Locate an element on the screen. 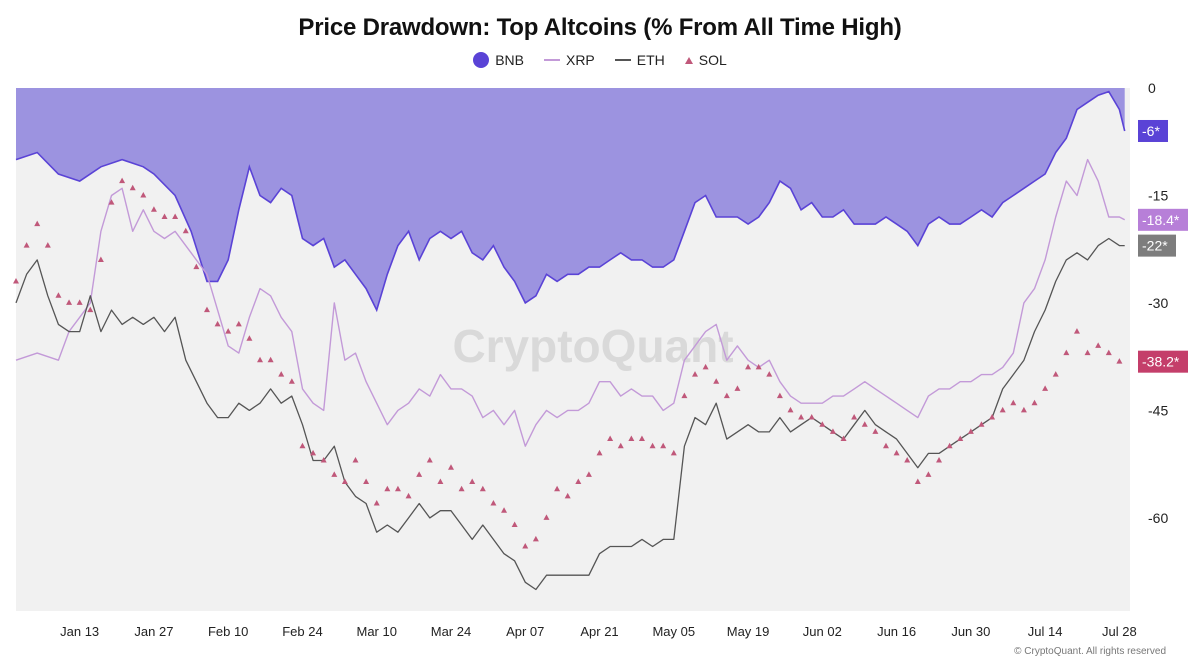  legend-label-xrp: XRP is located at coordinates (580, 60).